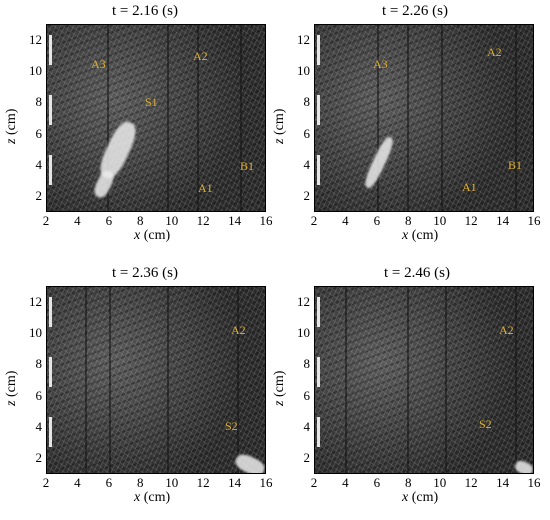 Image resolution: width=550 pixels, height=520 pixels. I want to click on panel-title: t = 2.46 (s), so click(417, 273).